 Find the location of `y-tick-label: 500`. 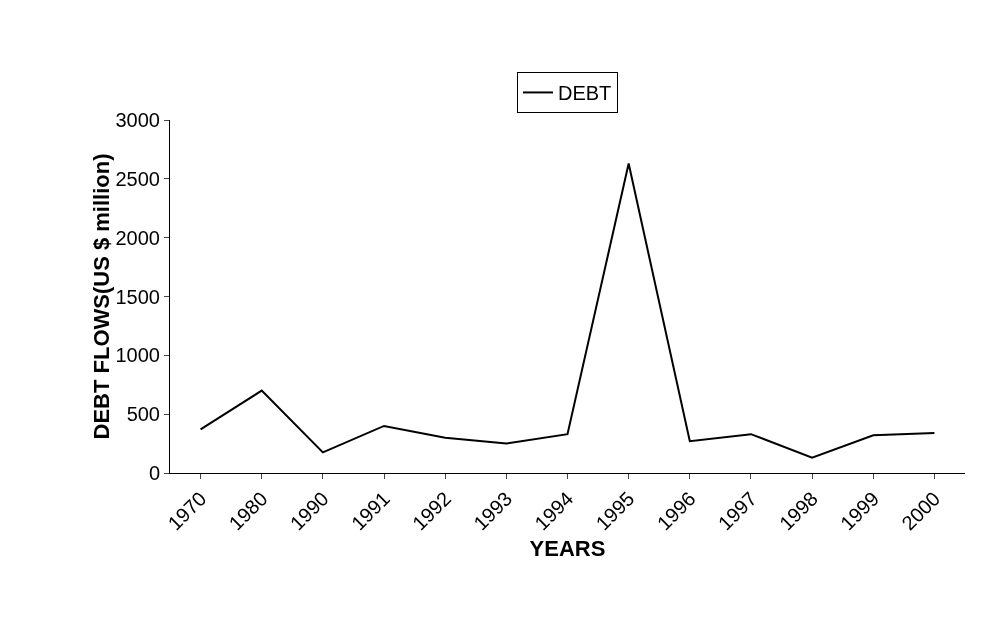

y-tick-label: 500 is located at coordinates (143, 414).